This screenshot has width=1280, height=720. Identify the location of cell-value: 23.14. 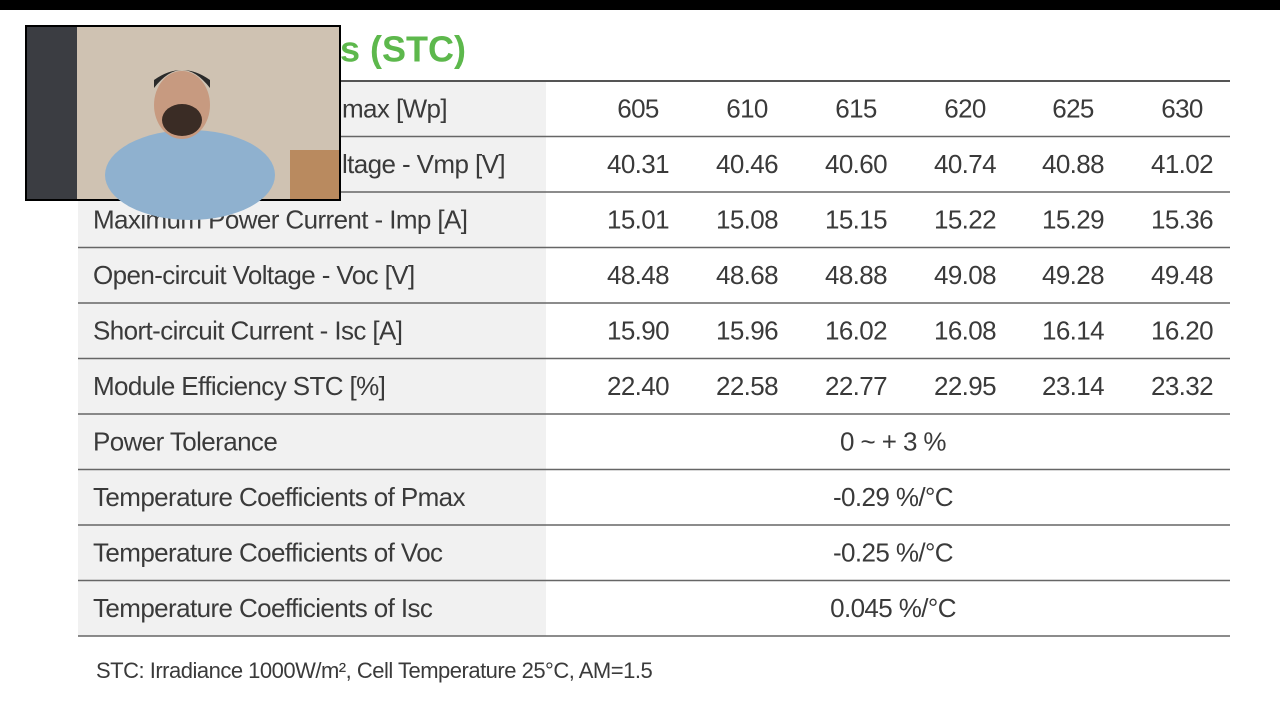
(1073, 386).